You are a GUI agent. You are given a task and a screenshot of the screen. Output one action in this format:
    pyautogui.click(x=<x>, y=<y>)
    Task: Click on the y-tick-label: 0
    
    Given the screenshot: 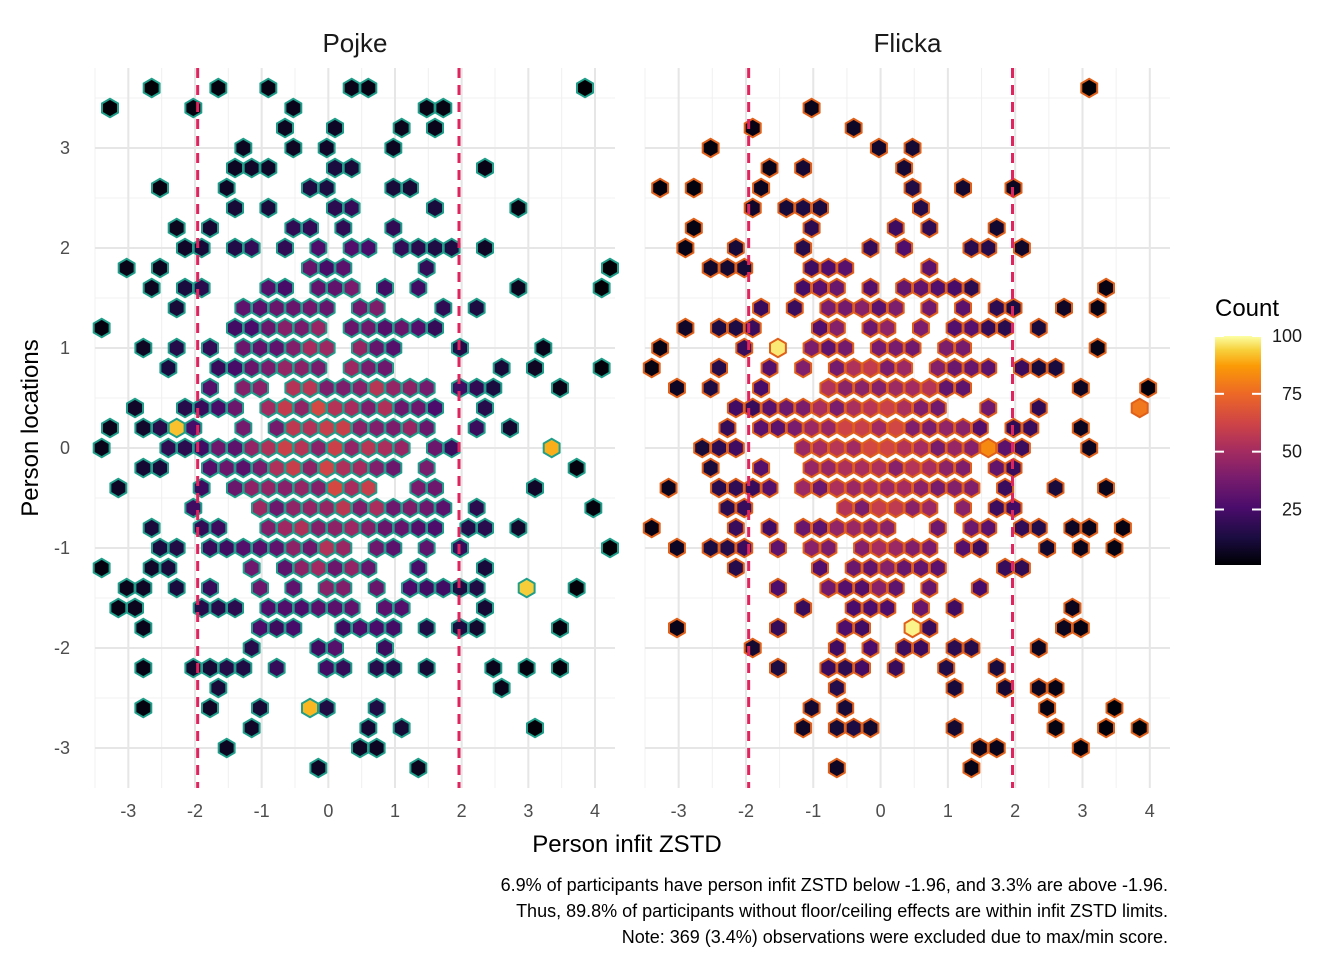 What is the action you would take?
    pyautogui.click(x=65, y=448)
    